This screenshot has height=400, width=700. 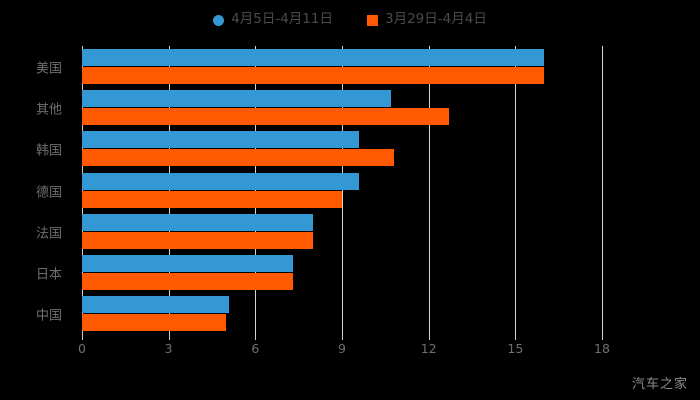 I want to click on bar-其他-series-2, so click(x=265, y=116).